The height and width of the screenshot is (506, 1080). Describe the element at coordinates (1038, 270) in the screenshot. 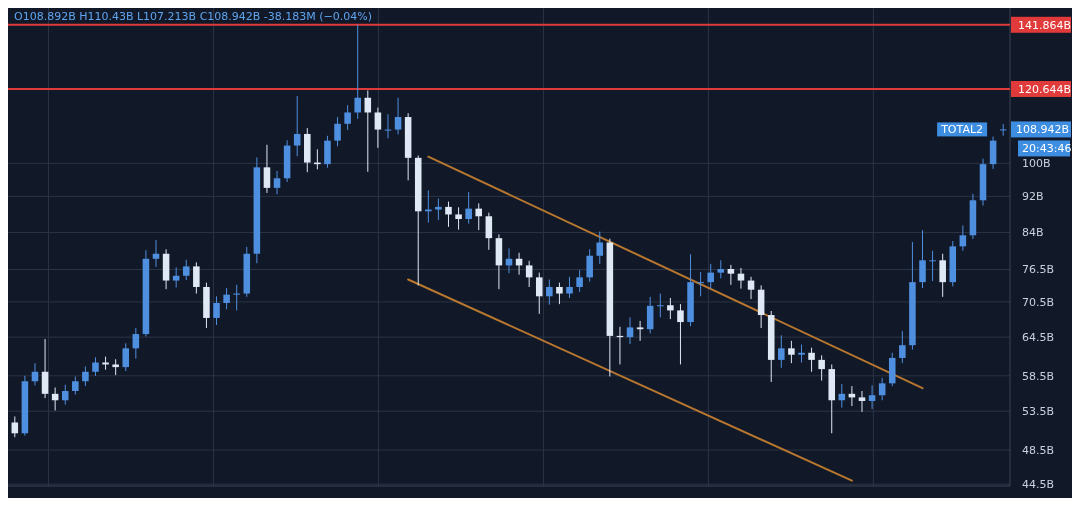

I see `y-tick-label: 76.5B` at that location.